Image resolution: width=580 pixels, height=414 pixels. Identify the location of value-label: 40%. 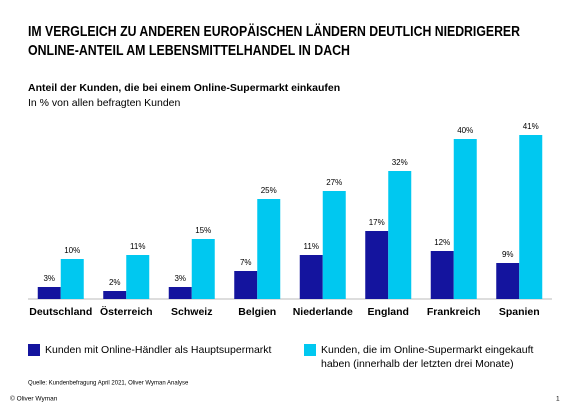
(465, 130).